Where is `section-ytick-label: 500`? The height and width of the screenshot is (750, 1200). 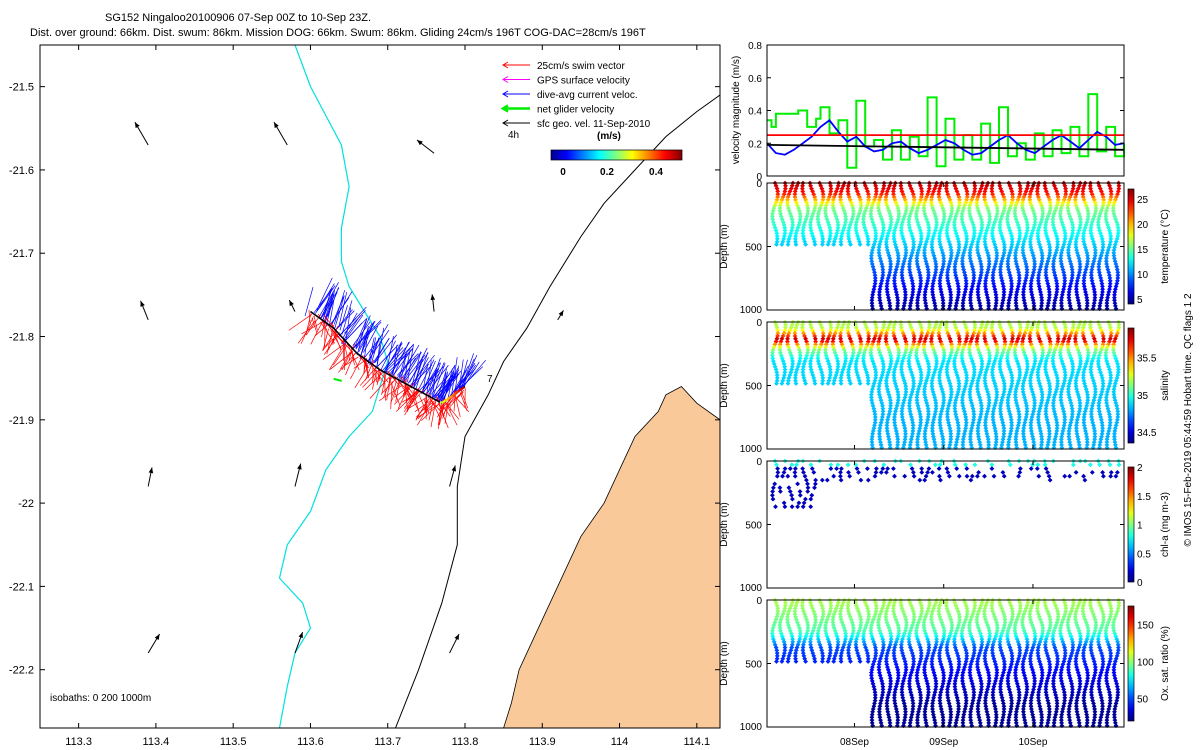 section-ytick-label: 500 is located at coordinates (753, 248).